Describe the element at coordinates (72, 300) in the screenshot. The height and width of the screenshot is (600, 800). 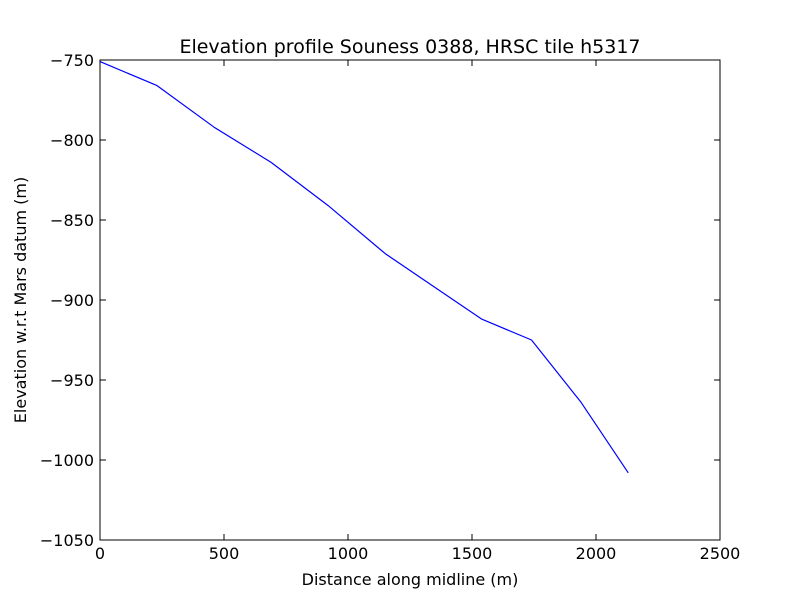
I see `y-tick-label: −900` at that location.